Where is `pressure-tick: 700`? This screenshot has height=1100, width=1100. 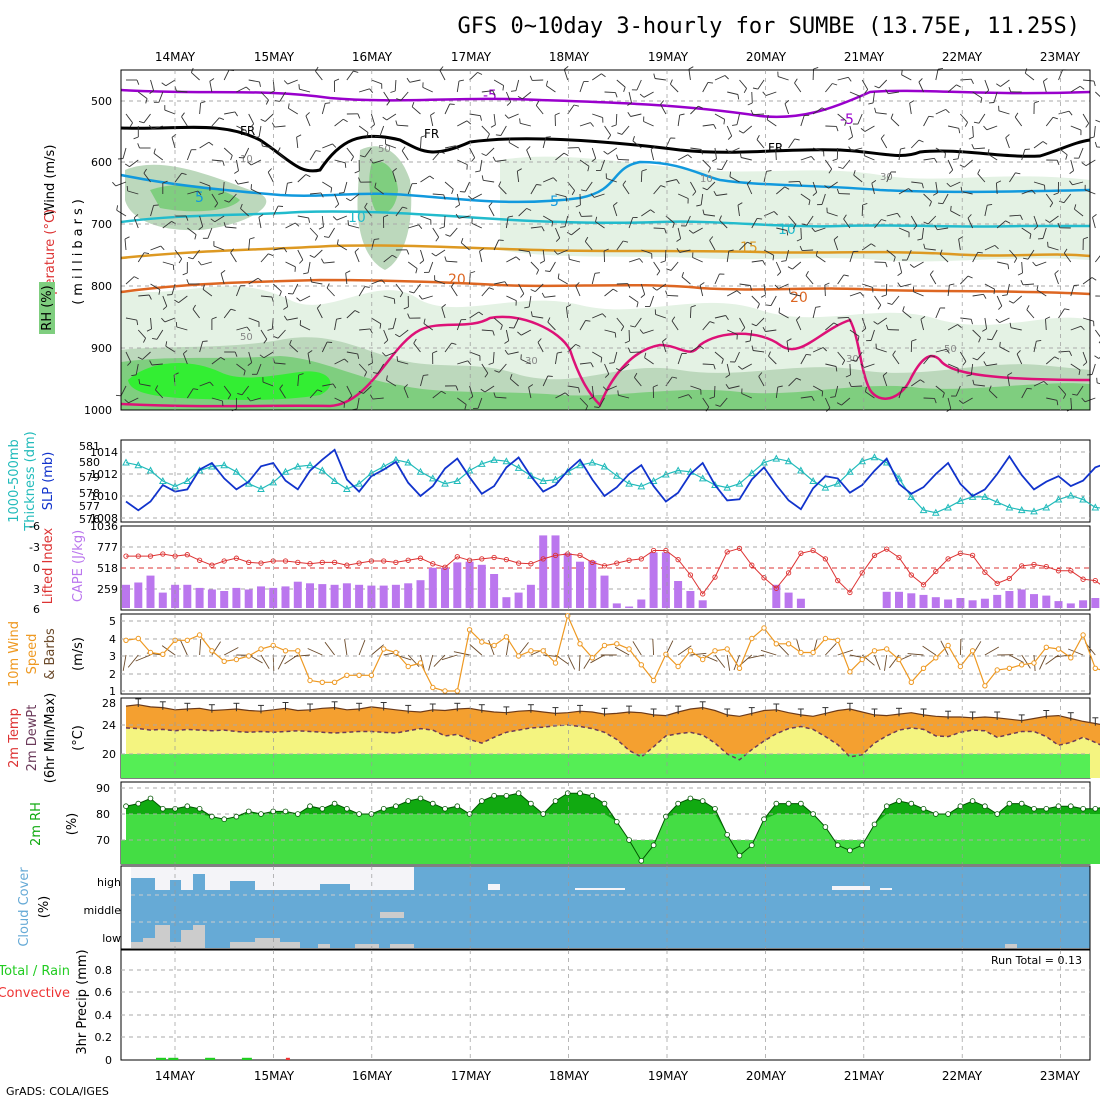 pressure-tick: 700 is located at coordinates (101, 224).